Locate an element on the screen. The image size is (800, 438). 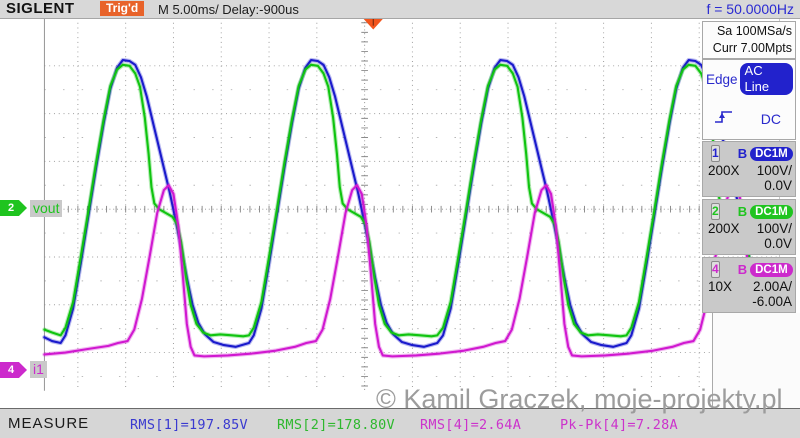
ch2-position-marker: 2 is located at coordinates (13, 208).